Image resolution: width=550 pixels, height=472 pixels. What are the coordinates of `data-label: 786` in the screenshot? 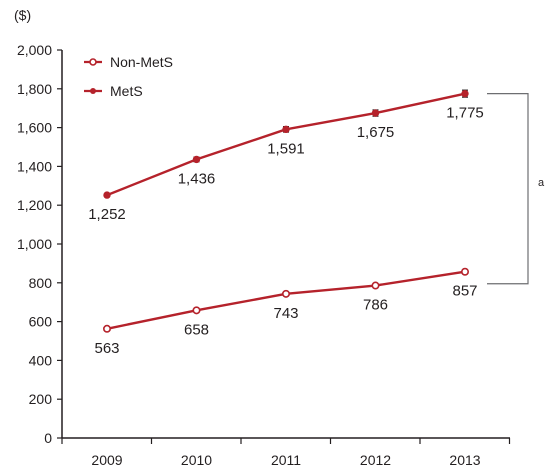 It's located at (375, 305).